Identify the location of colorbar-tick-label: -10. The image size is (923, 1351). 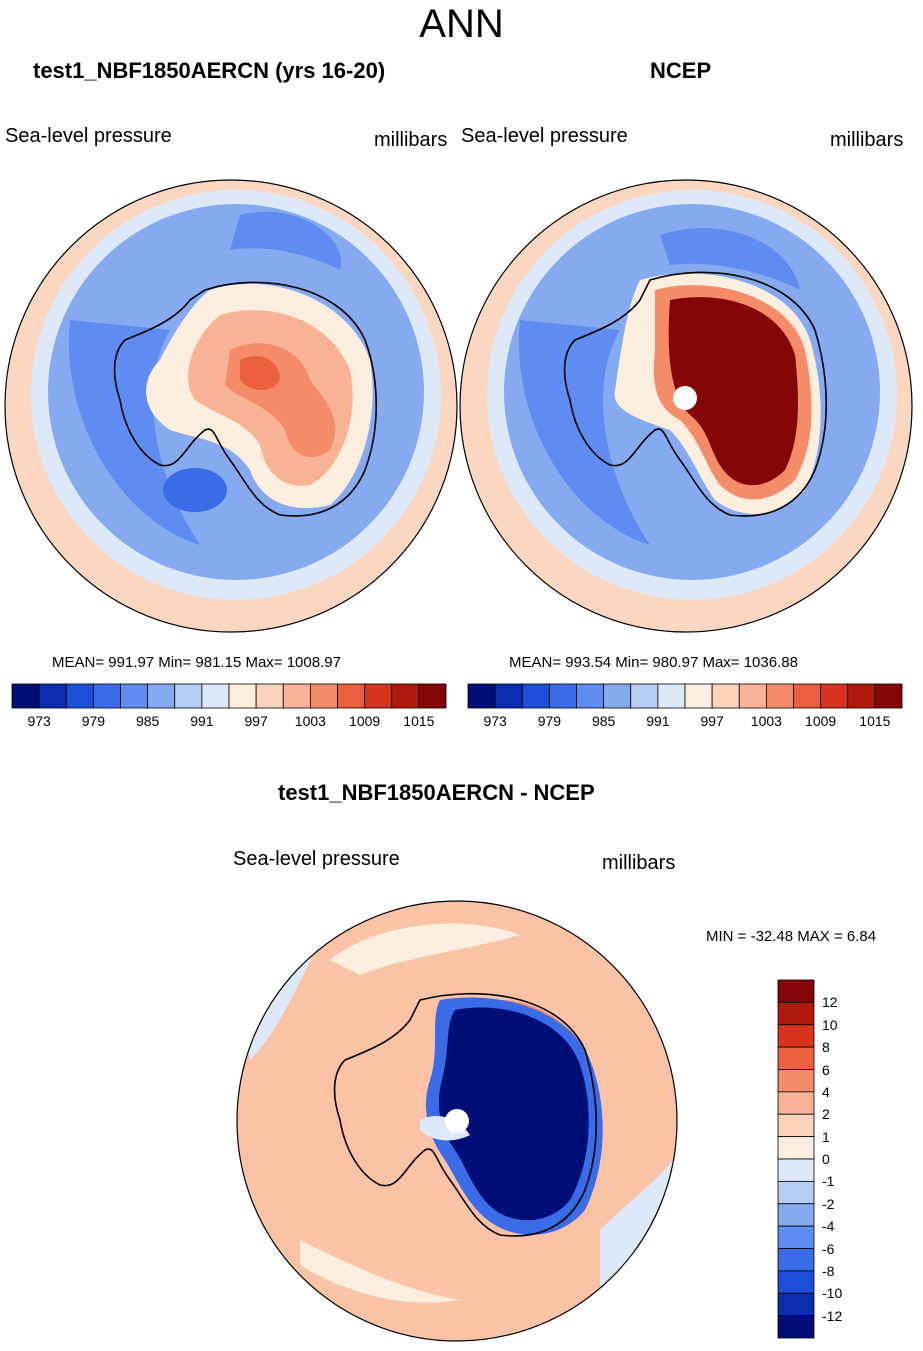
(832, 1293).